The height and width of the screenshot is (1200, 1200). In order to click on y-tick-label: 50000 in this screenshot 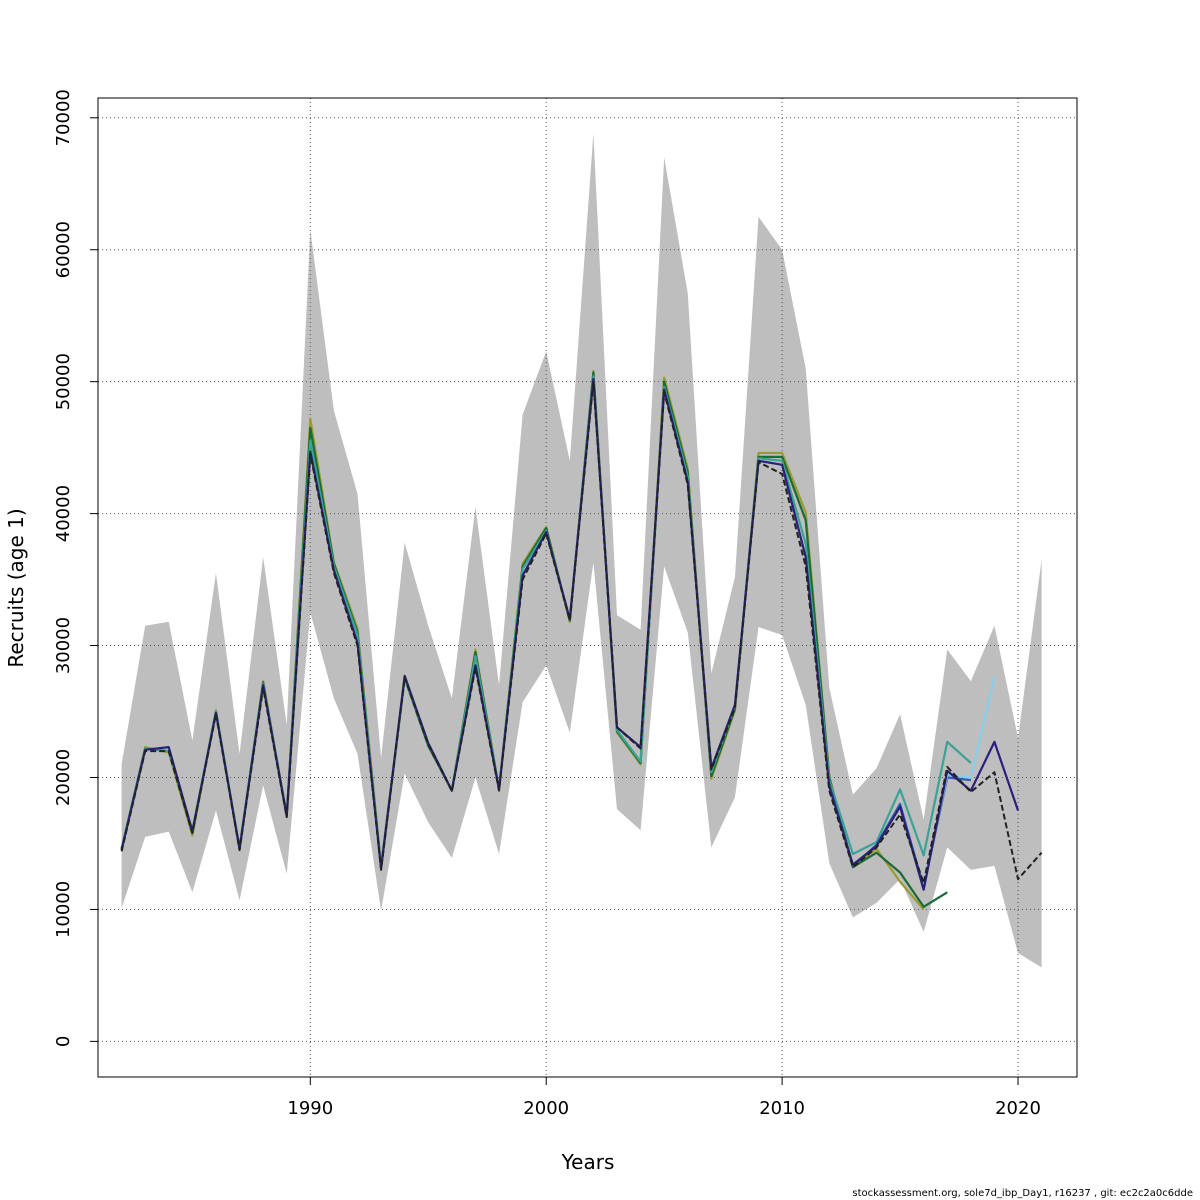, I will do `click(63, 381)`.